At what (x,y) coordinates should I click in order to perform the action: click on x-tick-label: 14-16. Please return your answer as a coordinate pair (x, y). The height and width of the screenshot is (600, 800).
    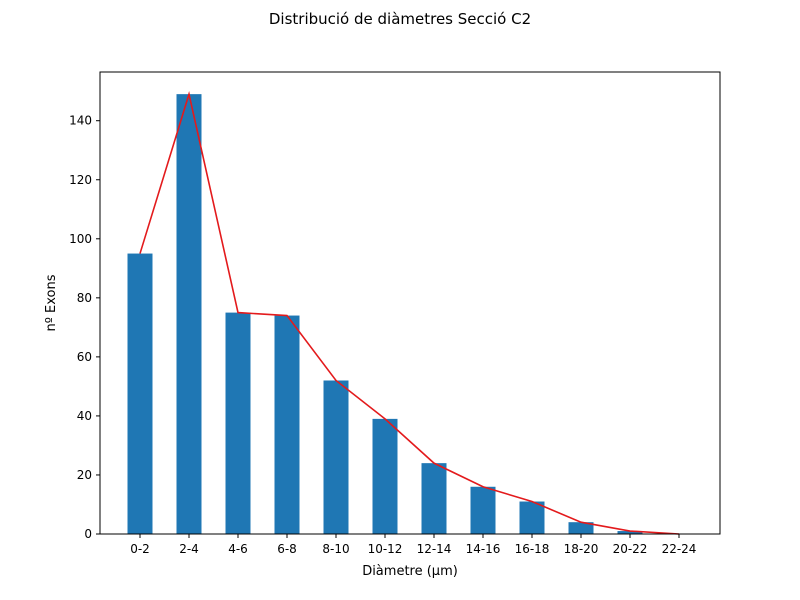
    Looking at the image, I should click on (483, 549).